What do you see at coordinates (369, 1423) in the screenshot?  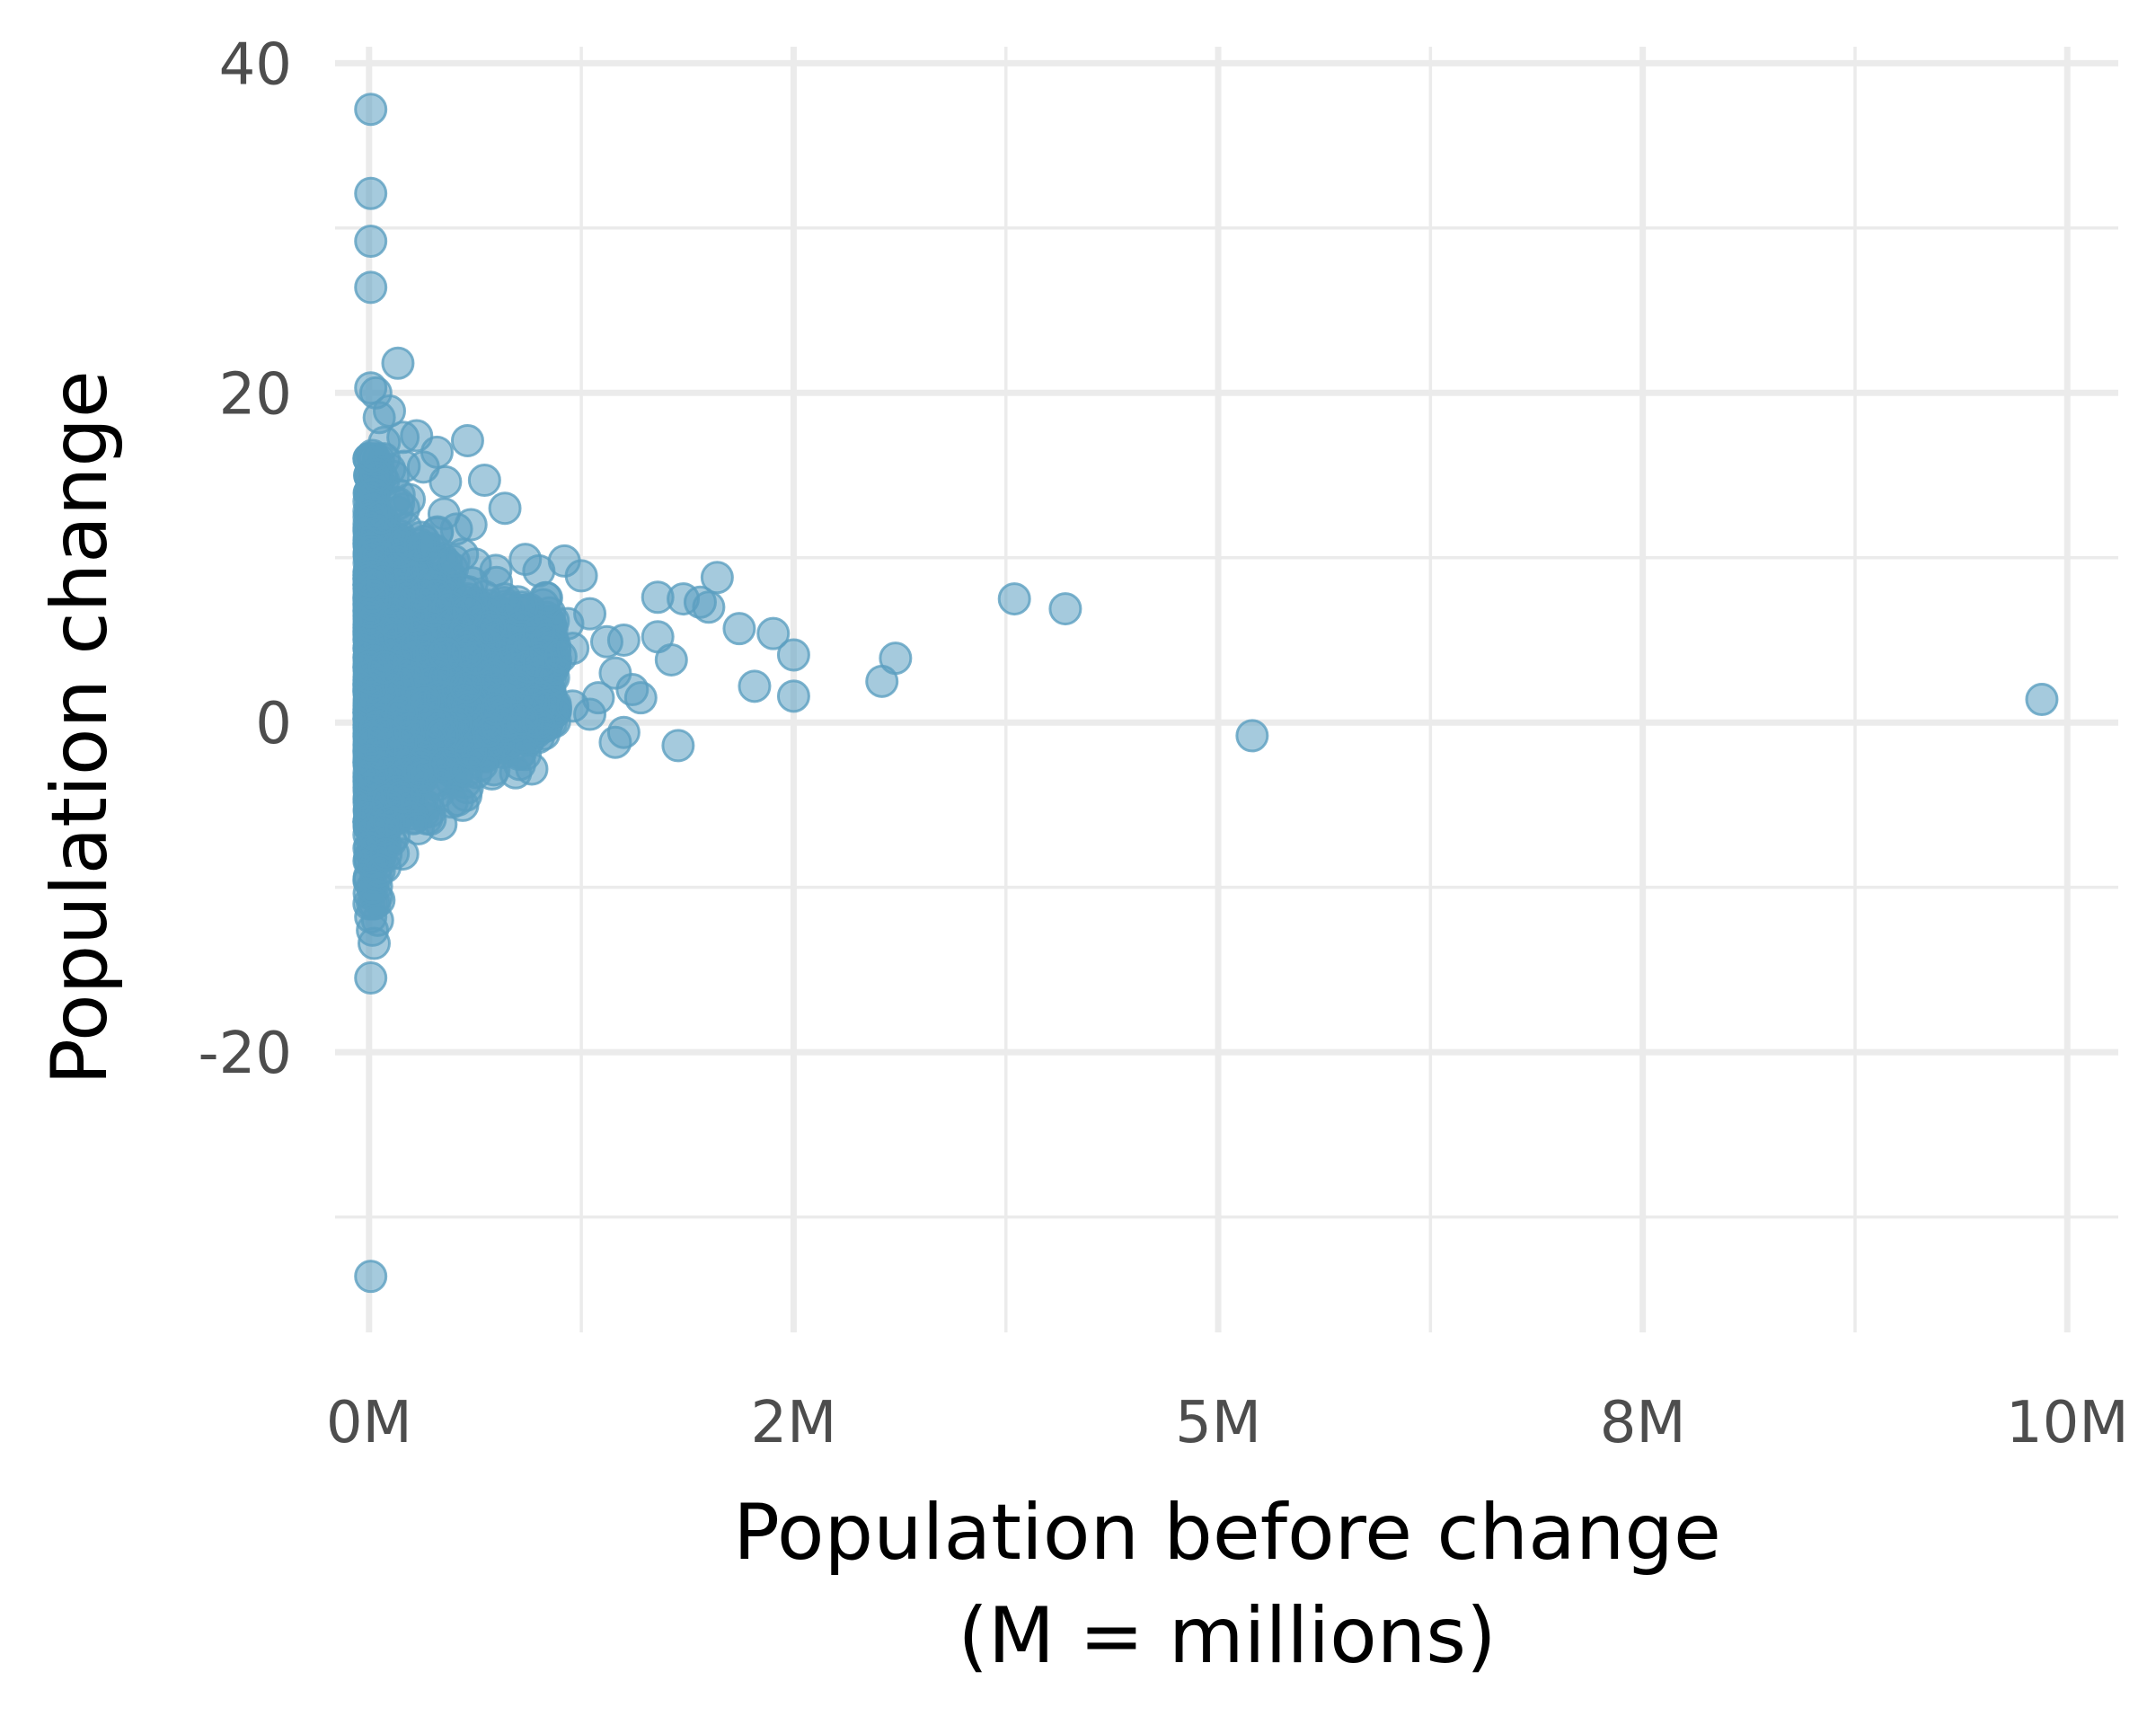 I see `x-tick-label: 0M` at bounding box center [369, 1423].